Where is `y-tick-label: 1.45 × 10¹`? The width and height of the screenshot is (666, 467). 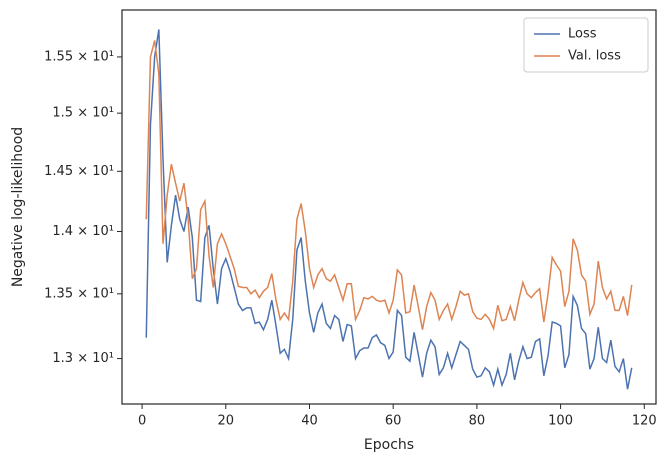
y-tick-label: 1.45 × 10¹ is located at coordinates (79, 171).